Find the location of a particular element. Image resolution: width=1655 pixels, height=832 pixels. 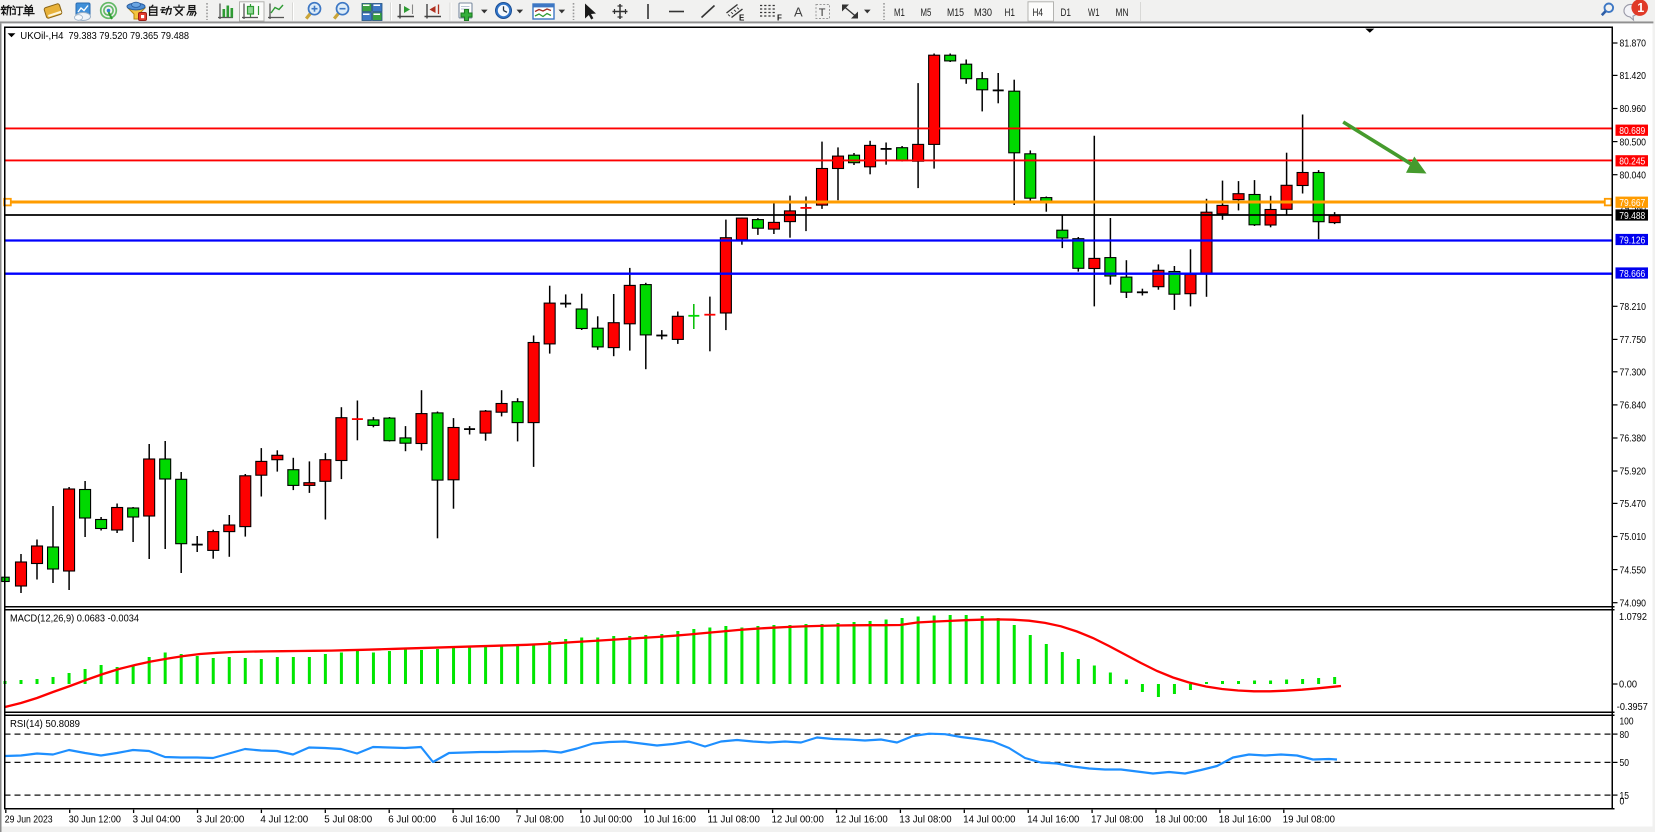

svg-text: 80 is located at coordinates (1625, 735).